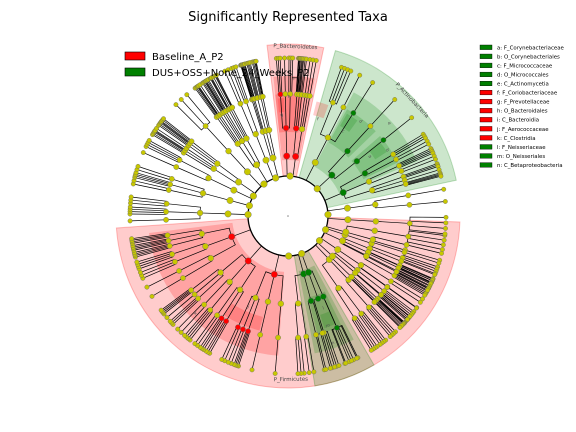  What do you see at coordinates (295, 47) in the screenshot?
I see `phylum-label-1: P_Bacteroidetes` at bounding box center [295, 47].